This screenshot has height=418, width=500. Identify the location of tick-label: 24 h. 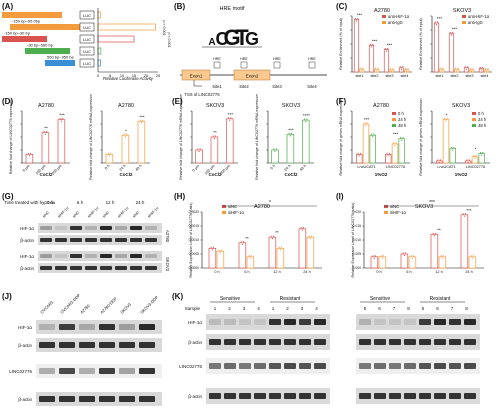
(288, 168).